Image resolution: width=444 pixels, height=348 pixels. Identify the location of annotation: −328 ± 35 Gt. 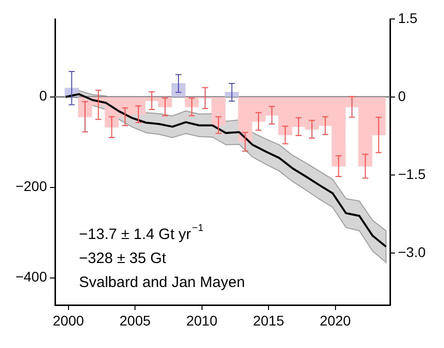
(123, 258).